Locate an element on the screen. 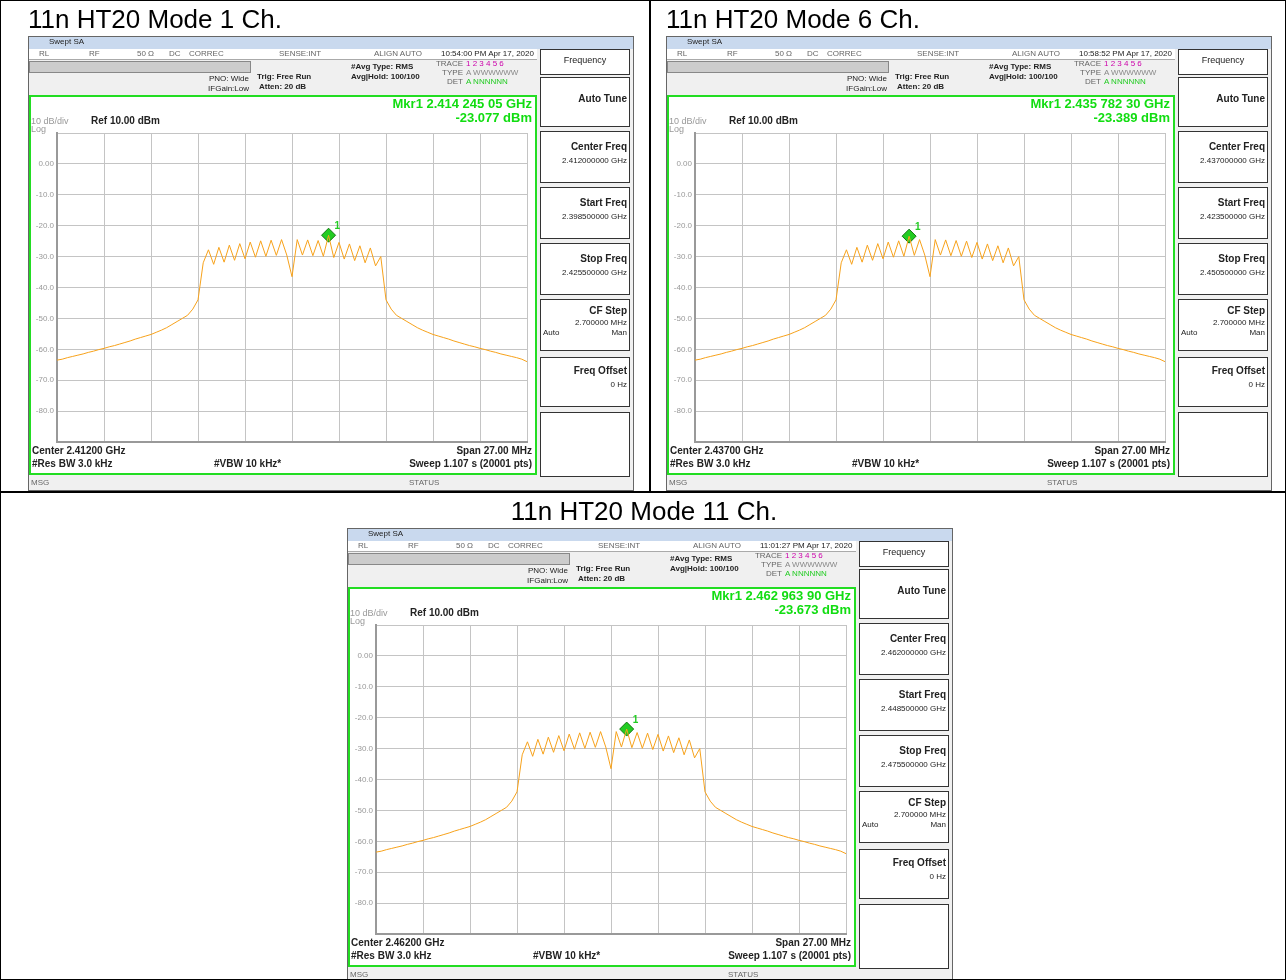 The height and width of the screenshot is (980, 1286). text: A WWWWWW is located at coordinates (812, 565).